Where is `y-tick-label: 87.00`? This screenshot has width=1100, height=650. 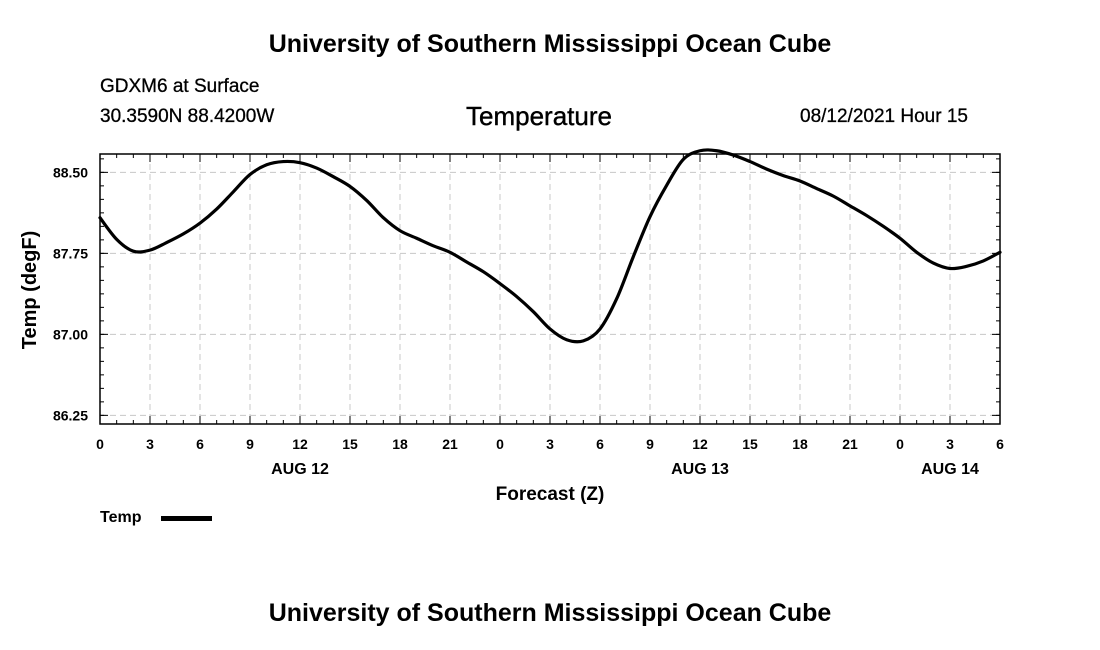
y-tick-label: 87.00 is located at coordinates (70, 334).